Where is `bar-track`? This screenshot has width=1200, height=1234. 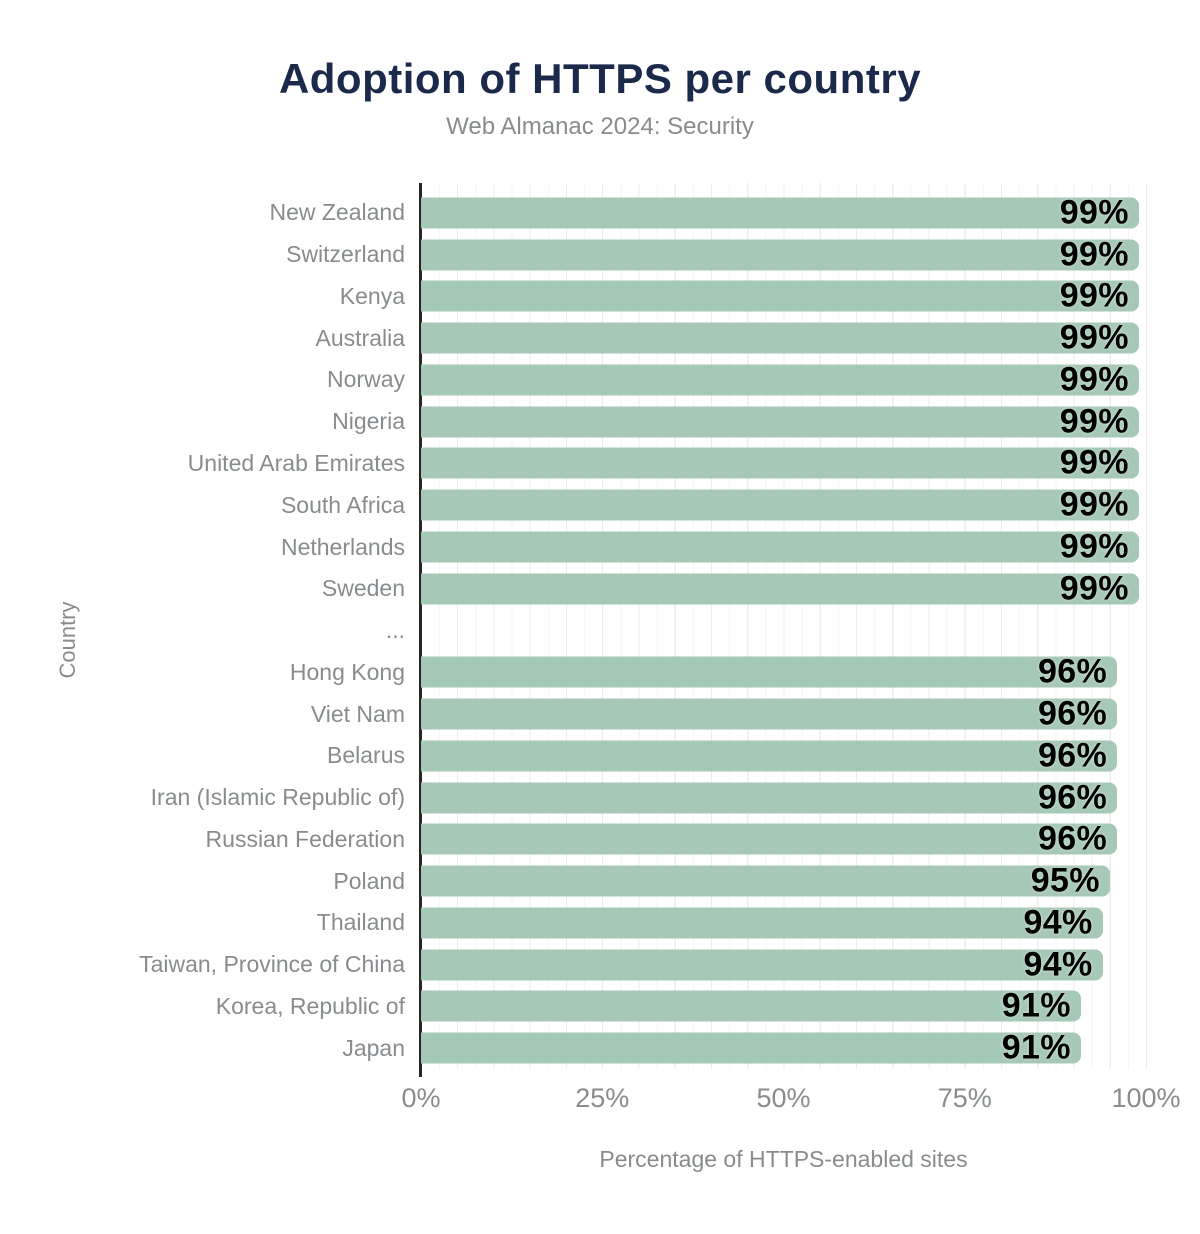
bar-track is located at coordinates (783, 631).